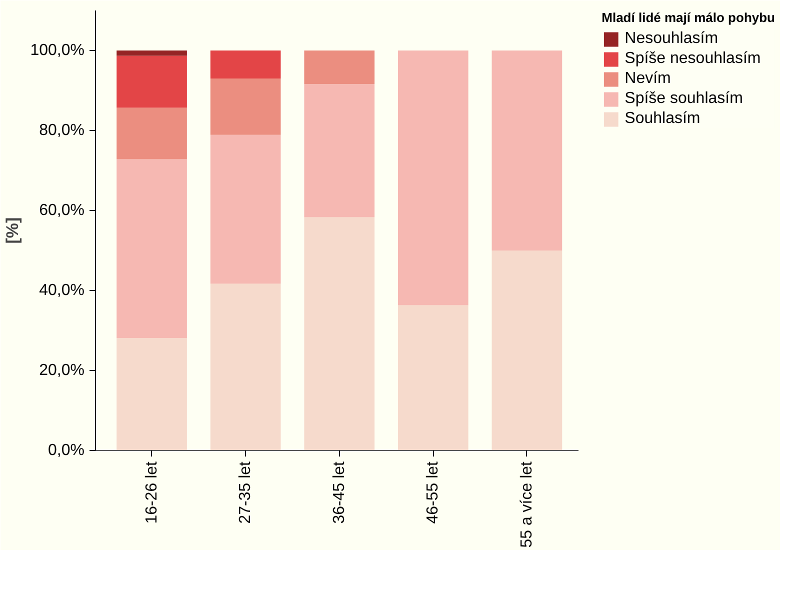 This screenshot has height=595, width=789. Describe the element at coordinates (339, 492) in the screenshot. I see `x-tick-label: 36-45 let` at that location.